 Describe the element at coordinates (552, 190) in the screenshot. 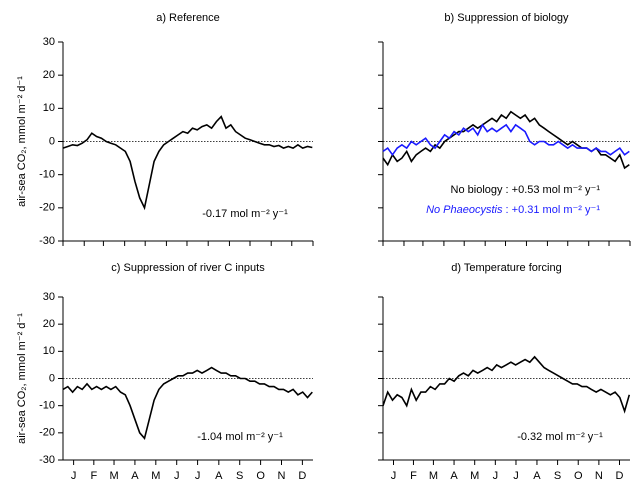

I see `legend-flux: : +0.53 mol m⁻² y⁻¹` at that location.